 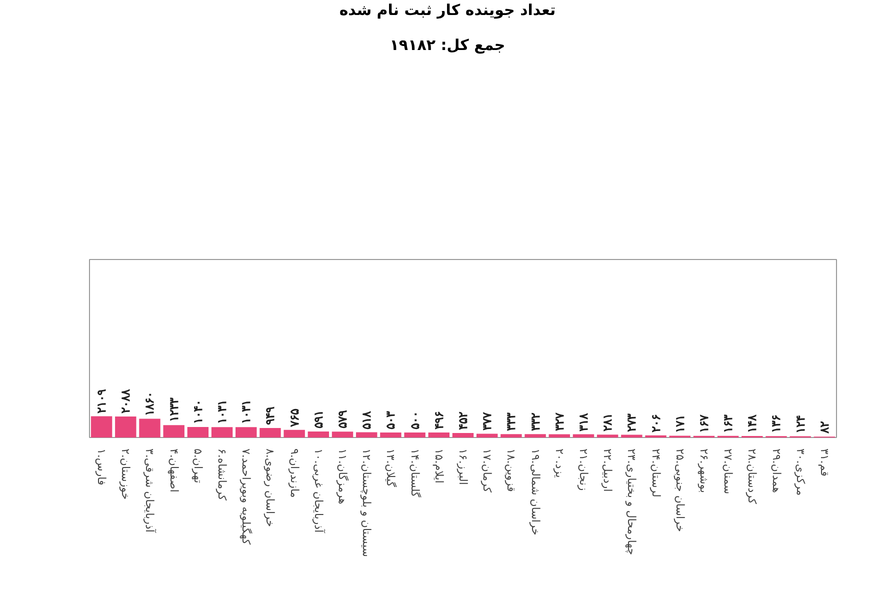 I want to click on x-tick-label: ۴.اصفهان, so click(x=173, y=470).